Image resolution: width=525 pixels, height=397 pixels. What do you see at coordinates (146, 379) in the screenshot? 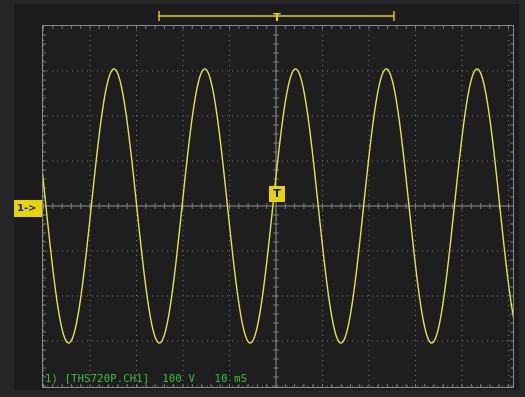
I see `channel-readout: 1) [THS720P.CH1] 100 V 10 mS` at bounding box center [146, 379].